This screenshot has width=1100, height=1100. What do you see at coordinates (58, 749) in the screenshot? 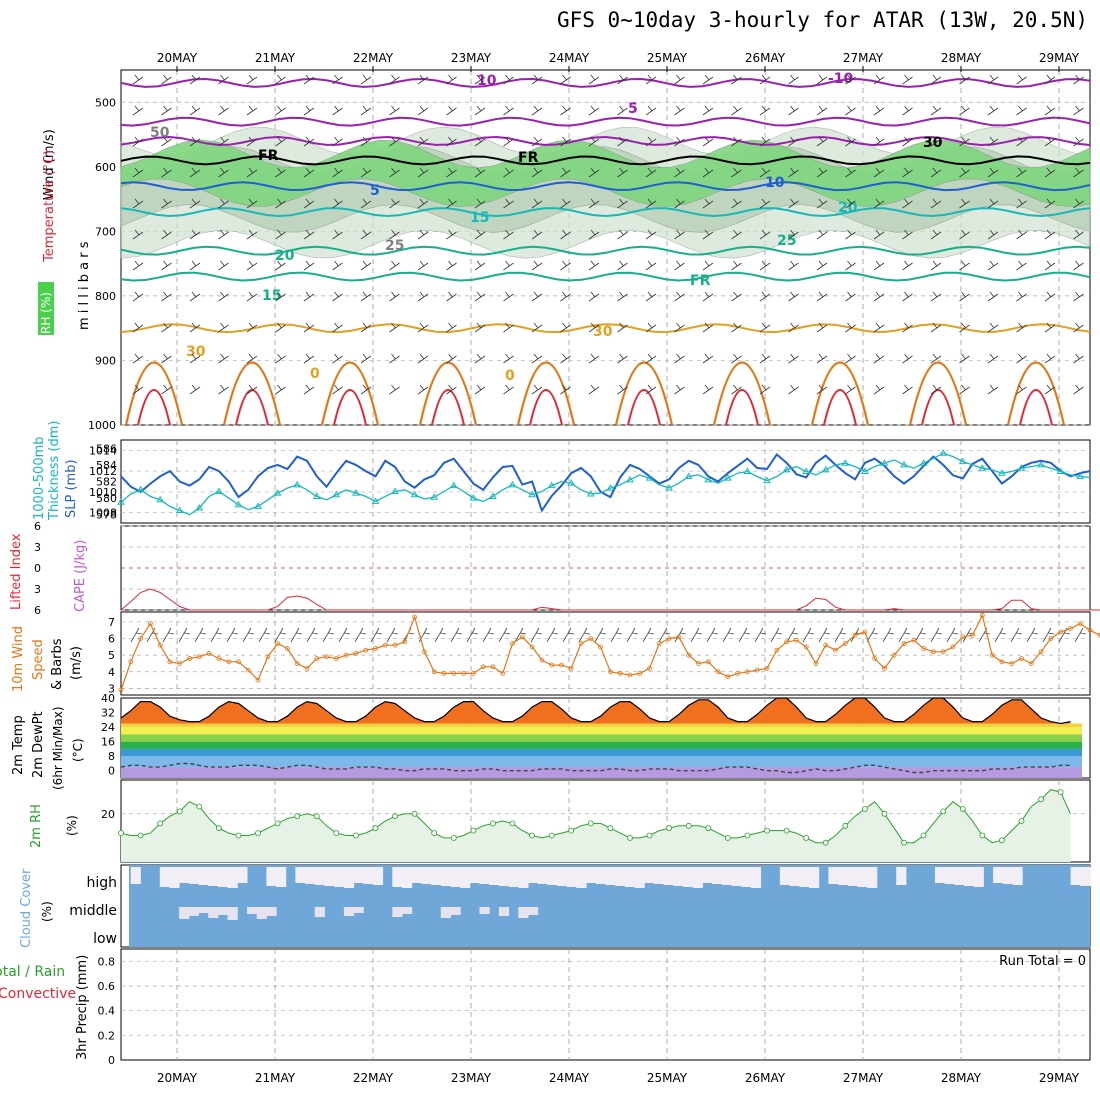
I see `ylabel-min-max: (6hr Min/Max)` at bounding box center [58, 749].